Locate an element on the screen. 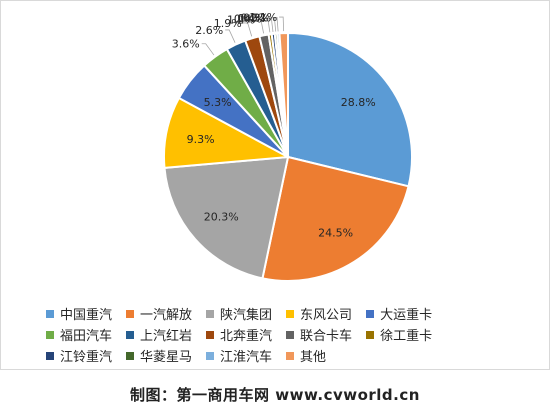 This screenshot has height=414, width=550. legend-item: 中国重汽 is located at coordinates (79, 313).